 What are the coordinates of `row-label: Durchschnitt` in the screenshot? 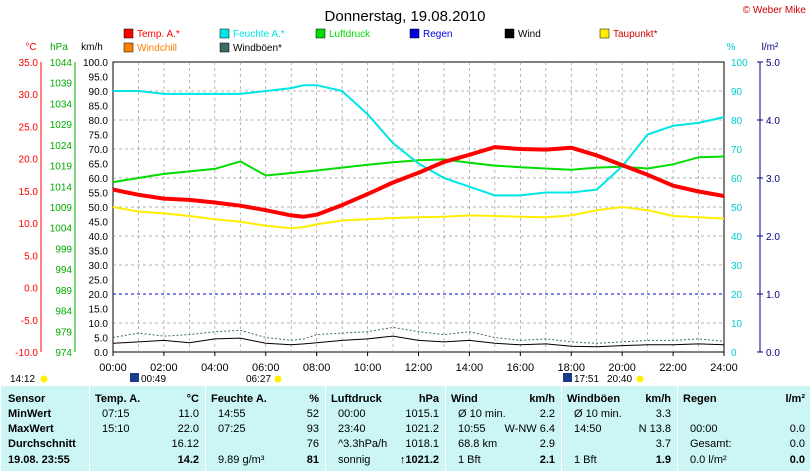 It's located at (42, 444).